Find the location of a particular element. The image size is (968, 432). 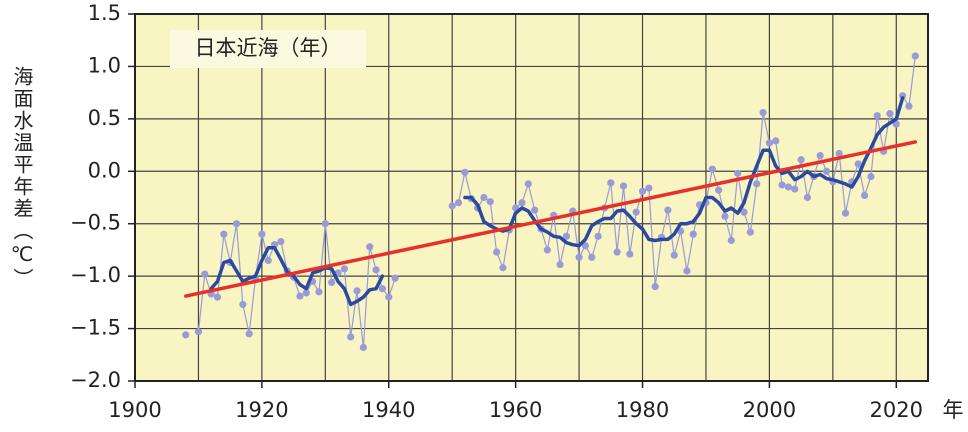

x-tick-label: 1920 is located at coordinates (261, 410).